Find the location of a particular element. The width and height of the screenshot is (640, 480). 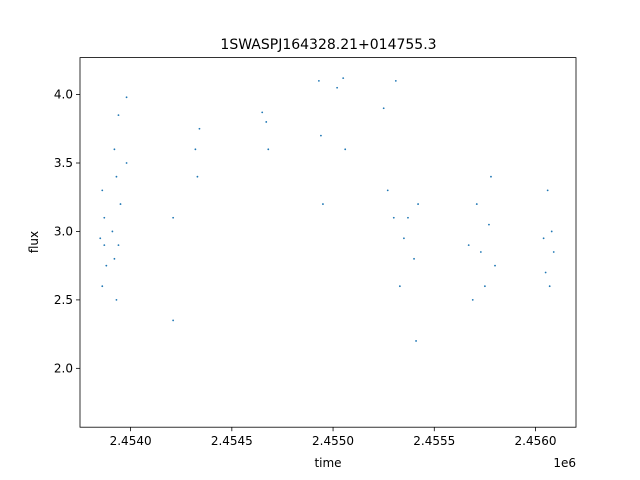

x-tick-label: 2.4555 is located at coordinates (434, 441).